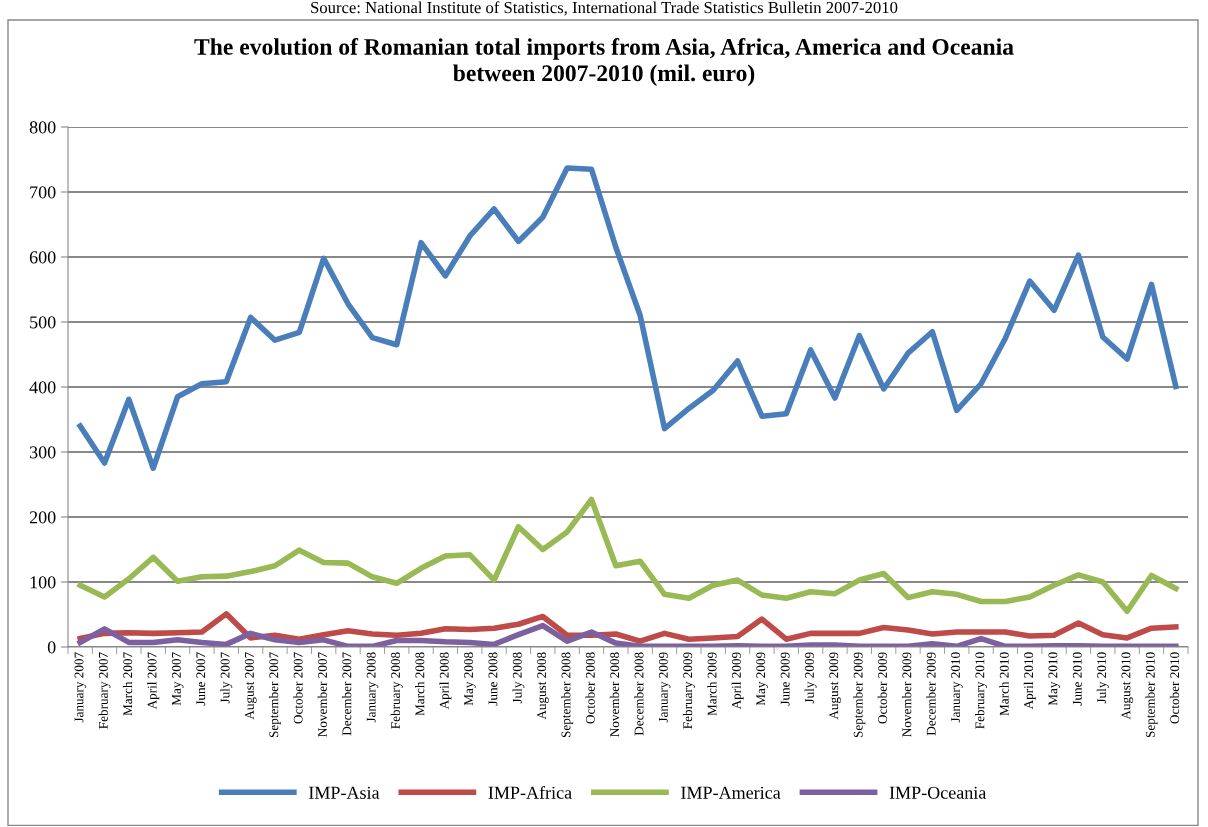 This screenshot has width=1208, height=827. What do you see at coordinates (957, 687) in the screenshot?
I see `x-tick-label: January 2010` at bounding box center [957, 687].